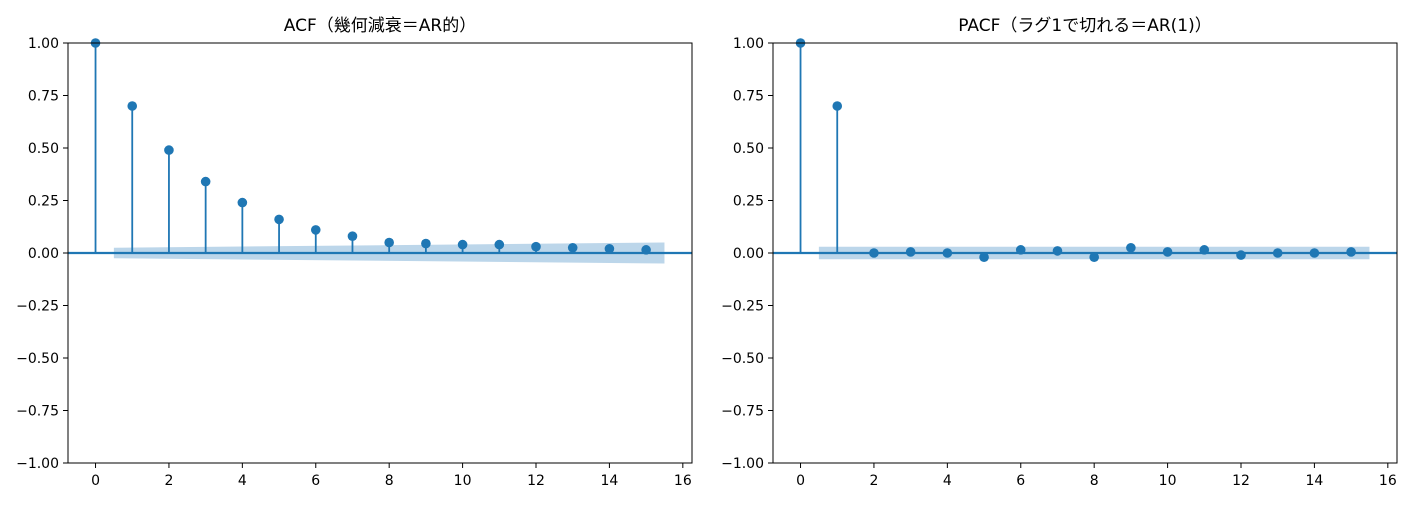 This screenshot has height=510, width=1411. I want to click on acf-y-tick-label: −1.00, so click(37, 464).